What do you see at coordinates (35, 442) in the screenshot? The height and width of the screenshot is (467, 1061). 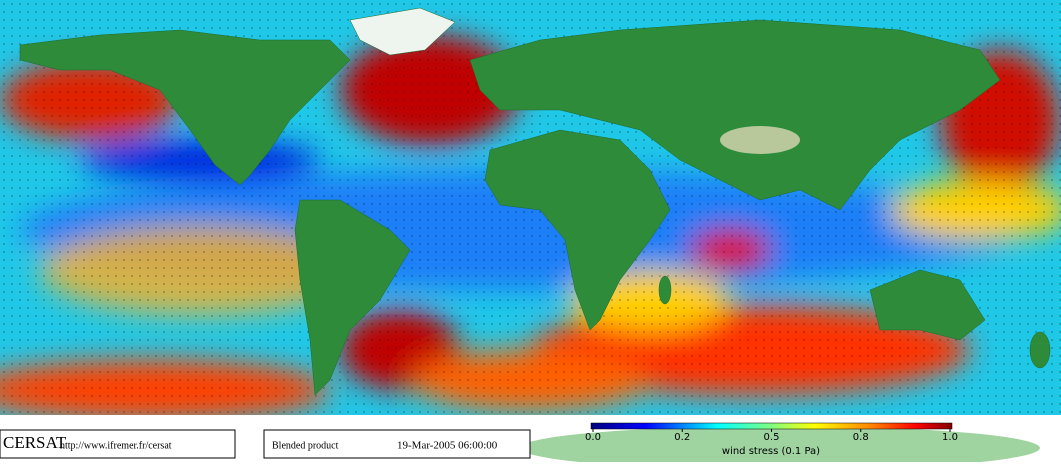 I see `brand: CERSAT` at bounding box center [35, 442].